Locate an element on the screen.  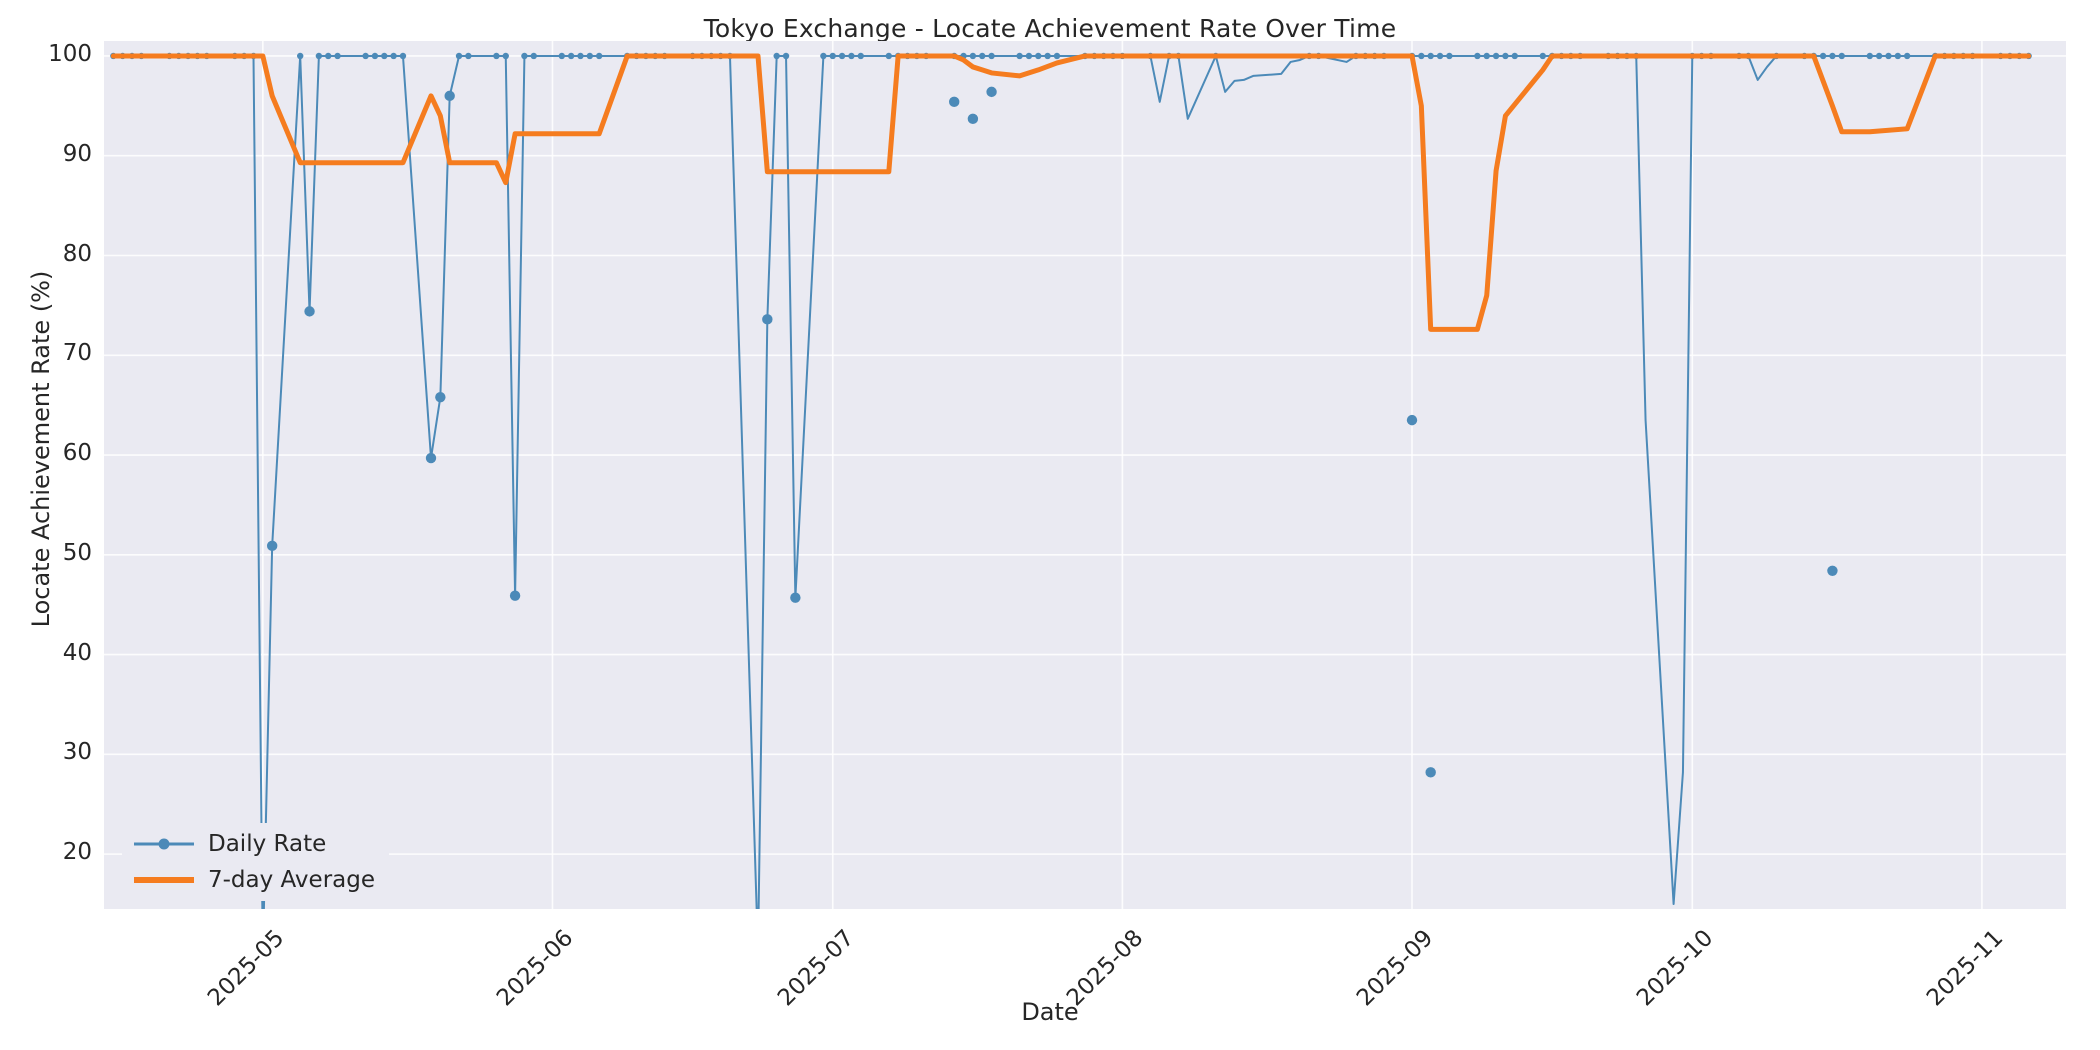
y-tick-label: 90 is located at coordinates (77, 153).